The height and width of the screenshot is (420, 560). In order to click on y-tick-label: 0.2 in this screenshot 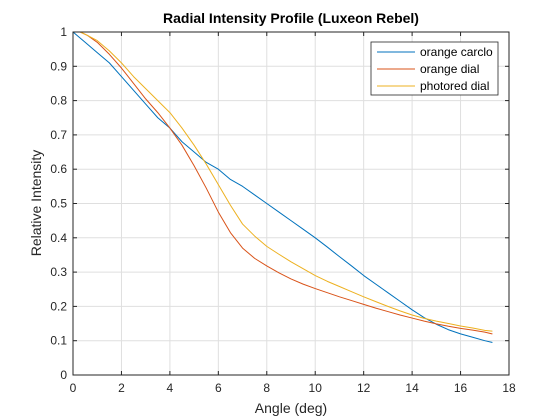, I will do `click(58, 306)`.